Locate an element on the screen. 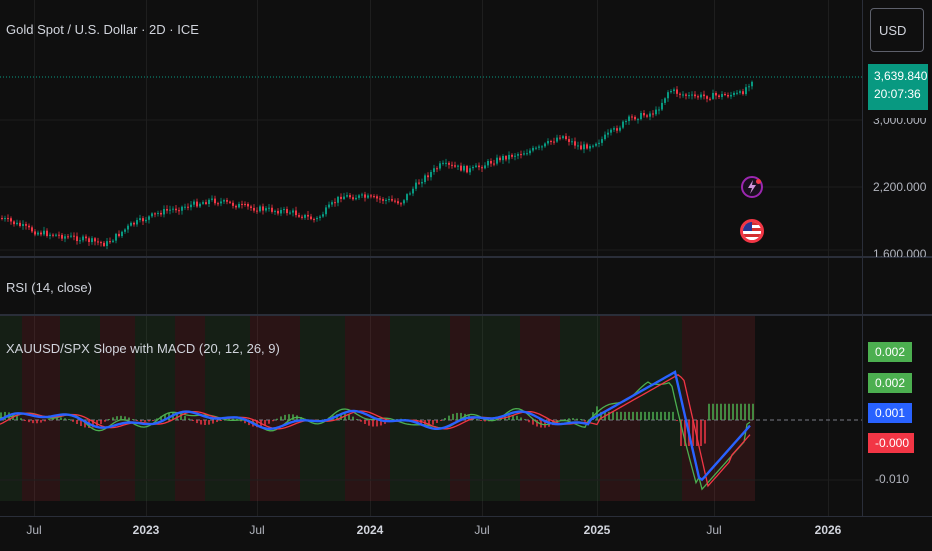 This screenshot has height=551, width=932. last-price-value: 3,639.840 is located at coordinates (901, 76).